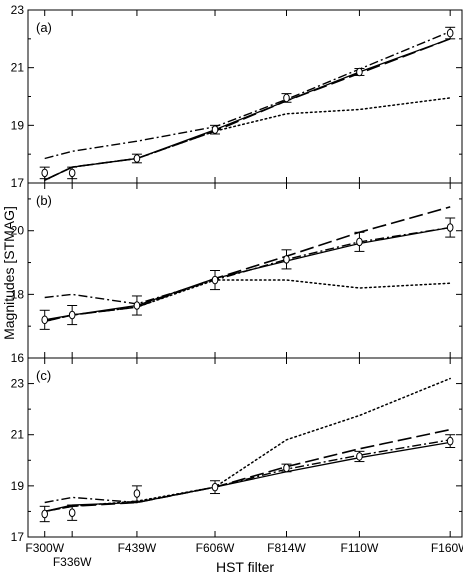  I want to click on y-tick-label: 20, so click(18, 231).